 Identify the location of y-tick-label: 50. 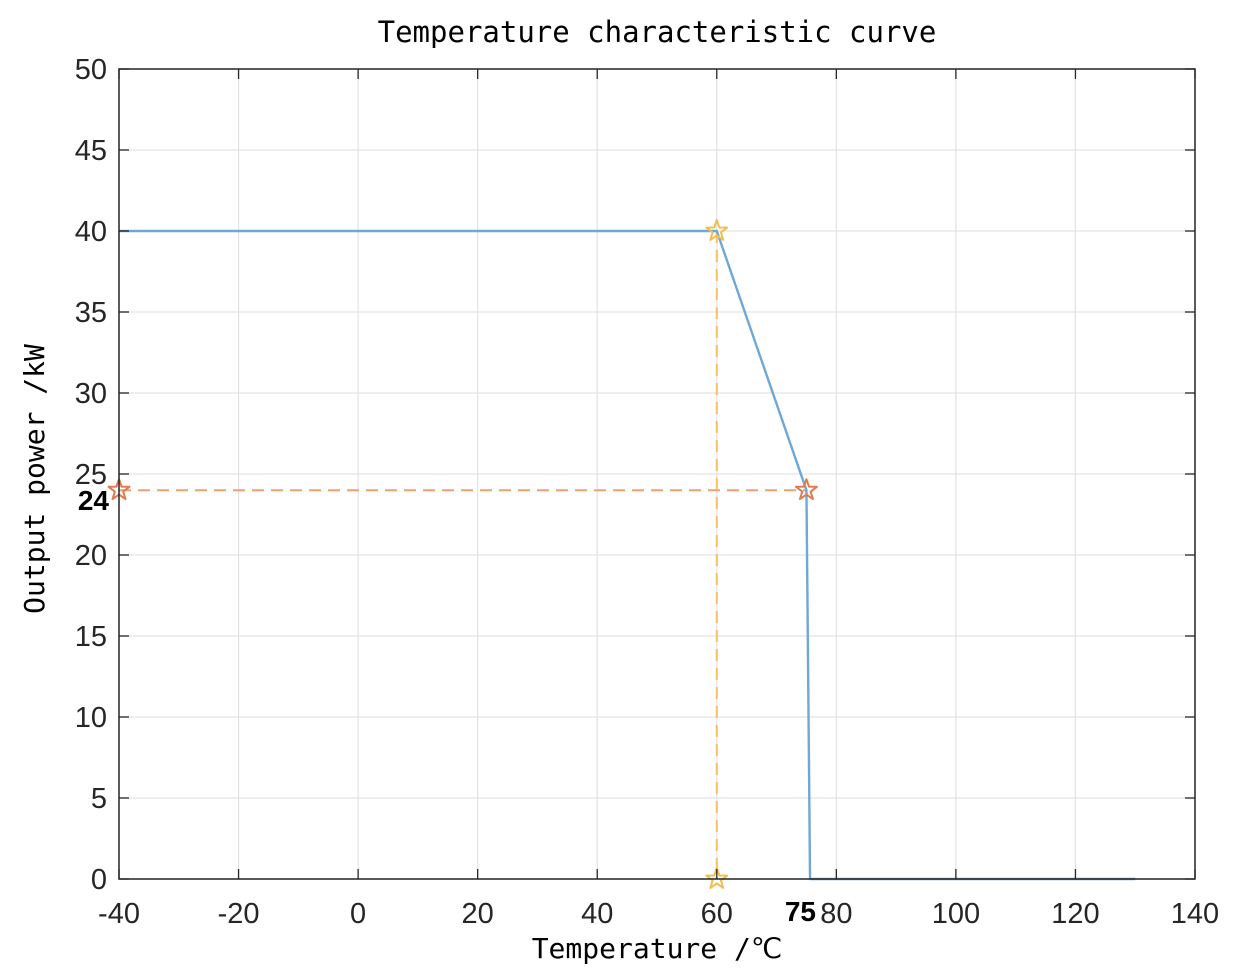
(91, 70).